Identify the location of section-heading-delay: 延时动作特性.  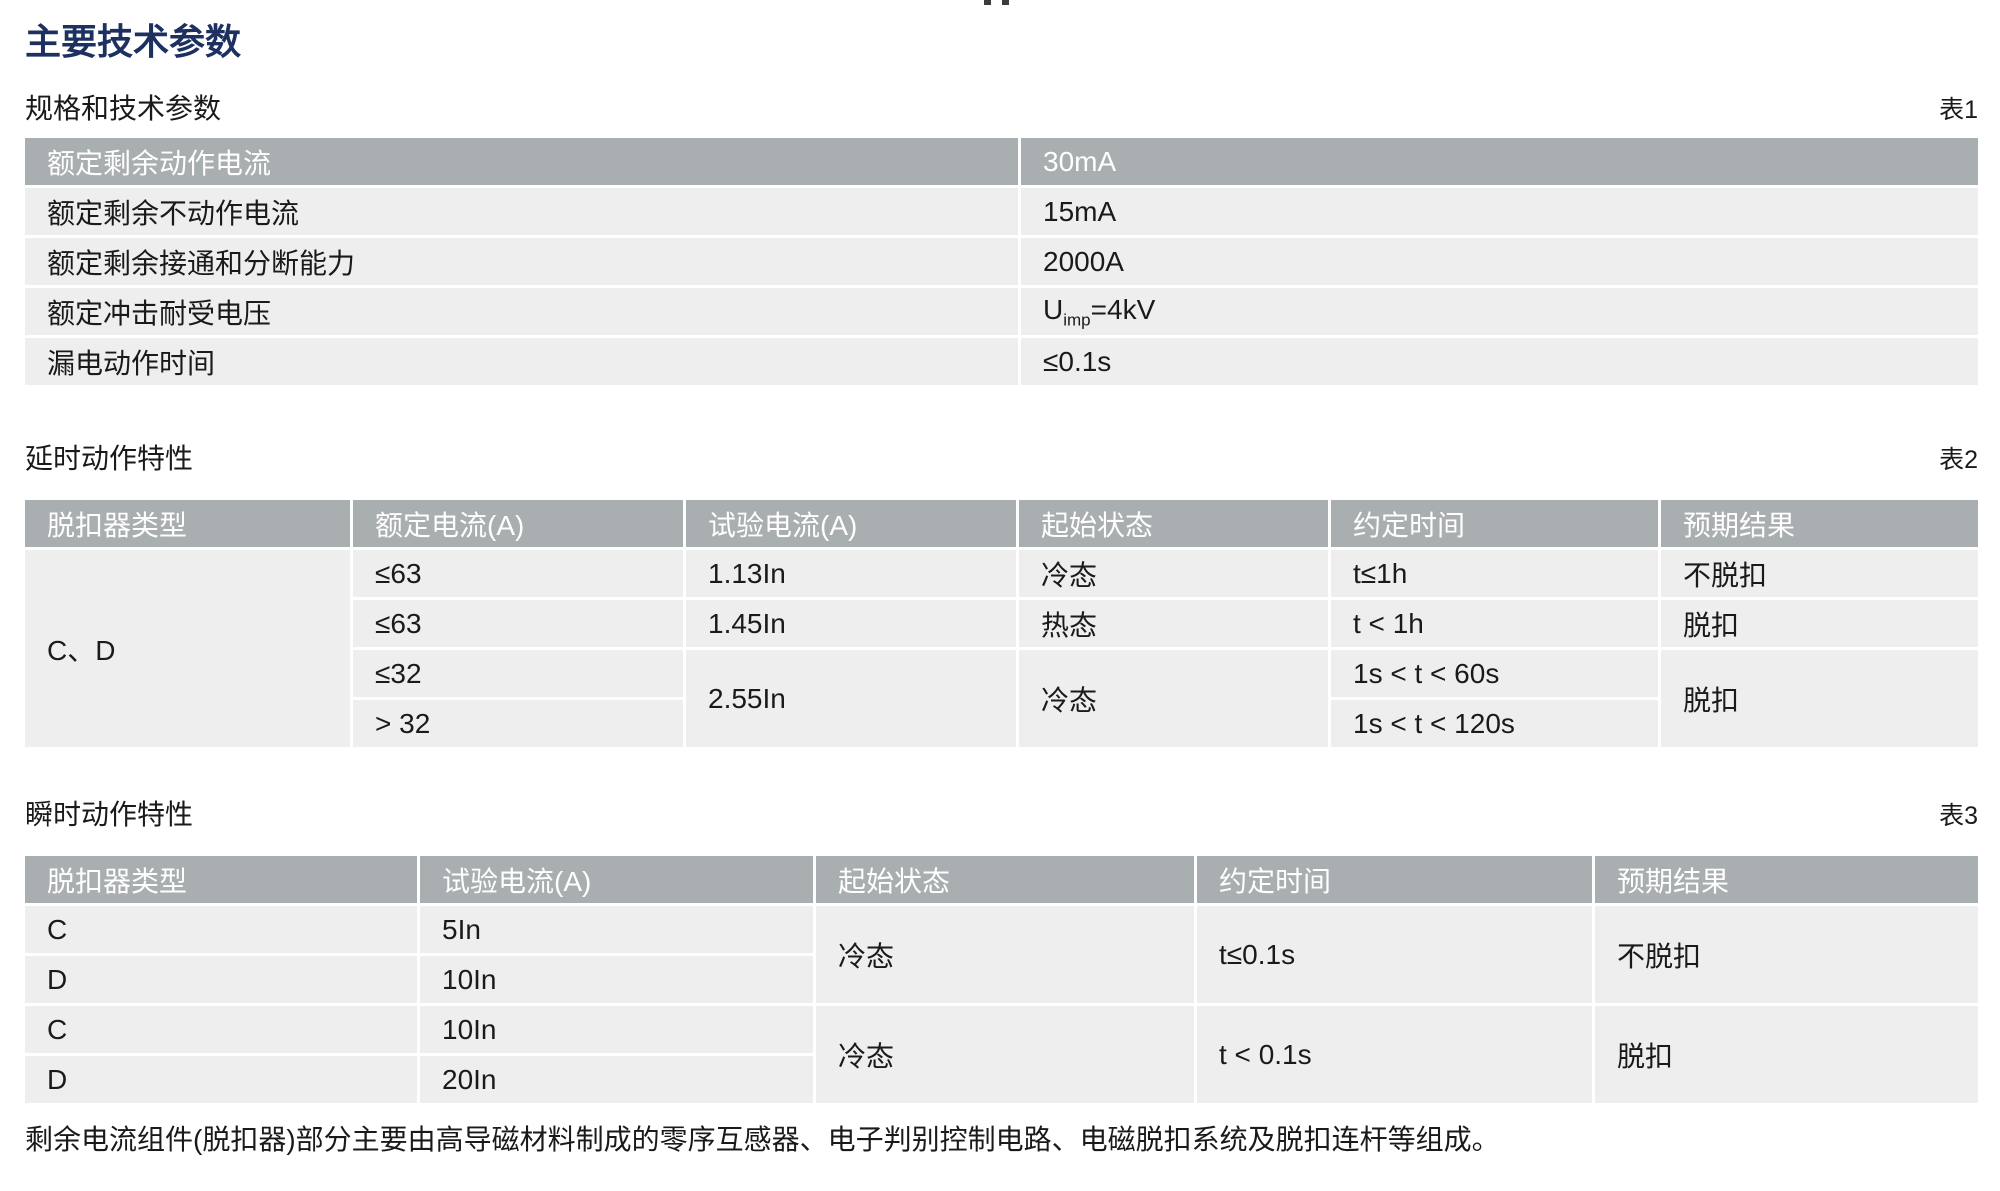
(109, 458).